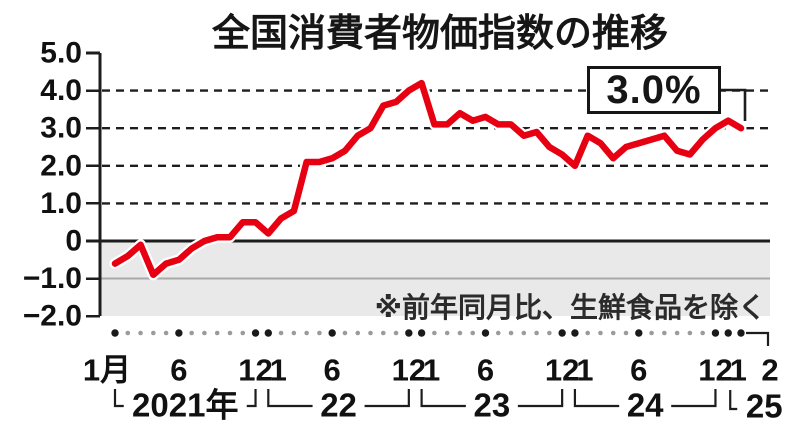 This screenshot has width=800, height=430. What do you see at coordinates (61, 165) in the screenshot?
I see `y-tick-label-2.0: 2.0` at bounding box center [61, 165].